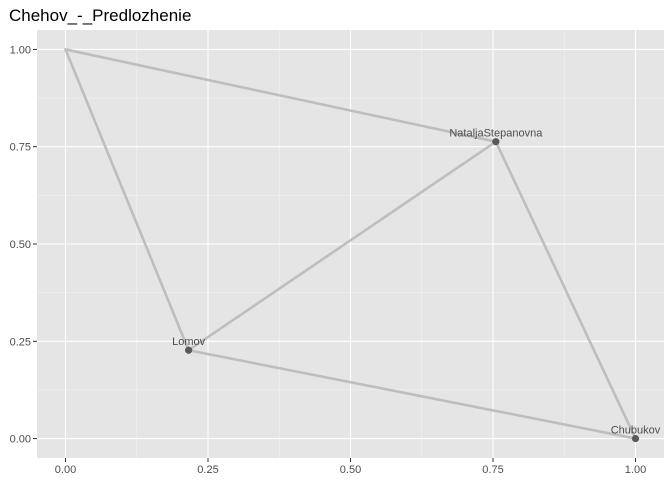 The height and width of the screenshot is (480, 672). What do you see at coordinates (20, 50) in the screenshot?
I see `y-tick-label: 1.00` at bounding box center [20, 50].